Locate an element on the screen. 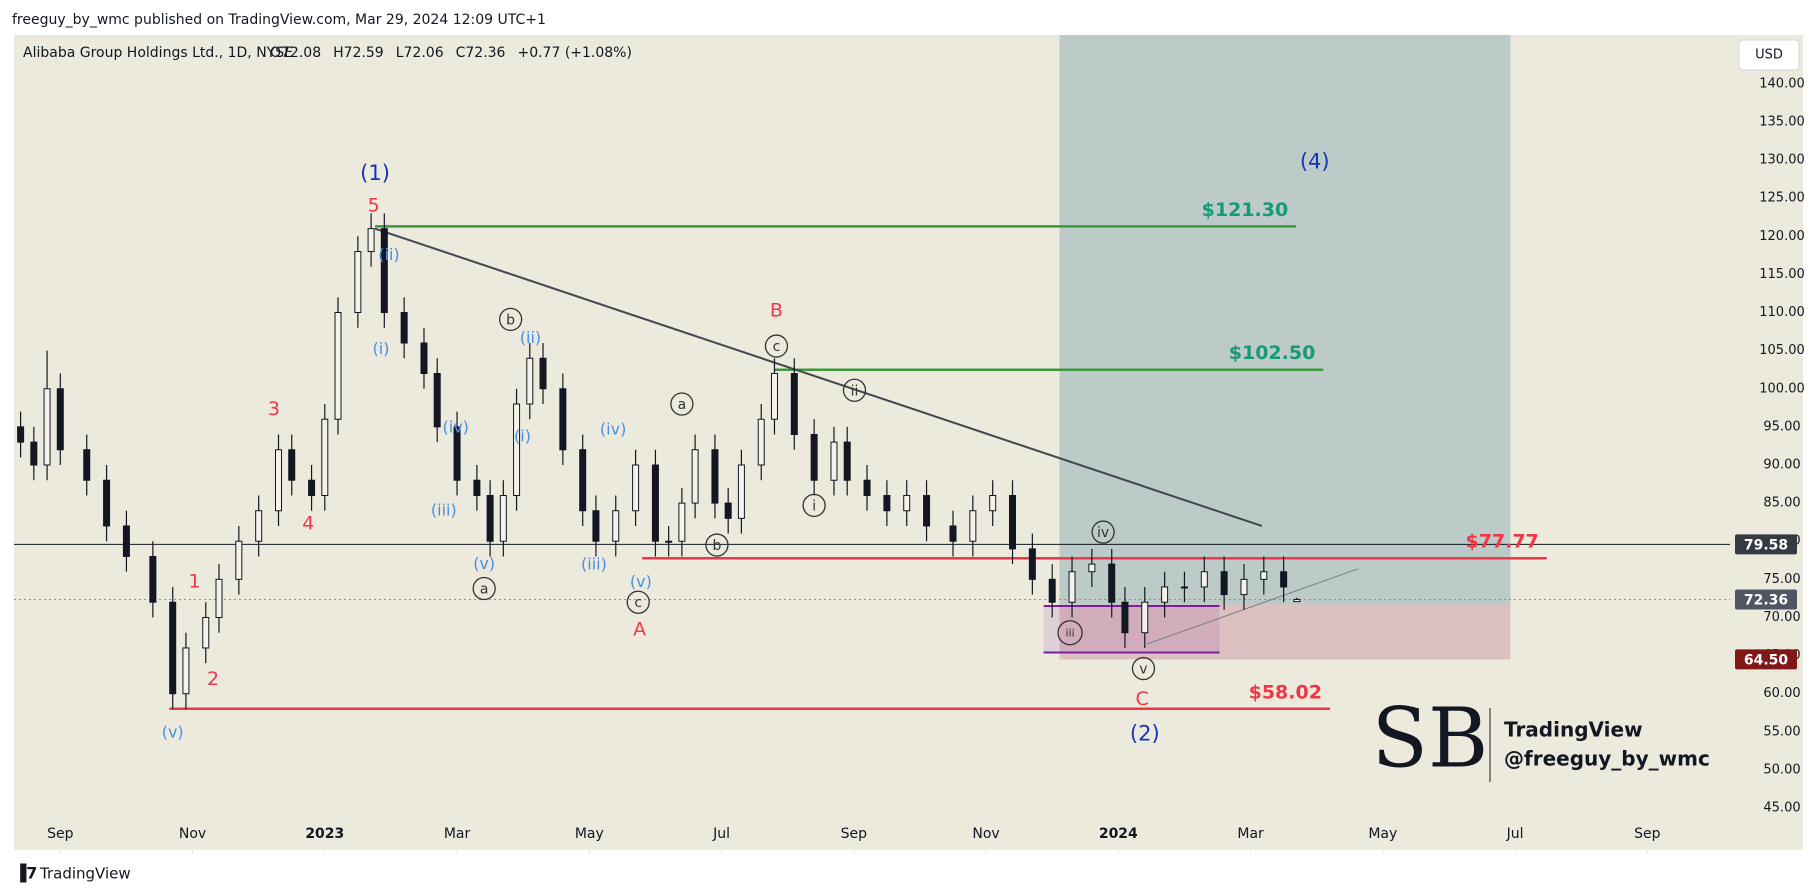 This screenshot has height=896, width=1814. x-tick-label: Nov is located at coordinates (985, 834).